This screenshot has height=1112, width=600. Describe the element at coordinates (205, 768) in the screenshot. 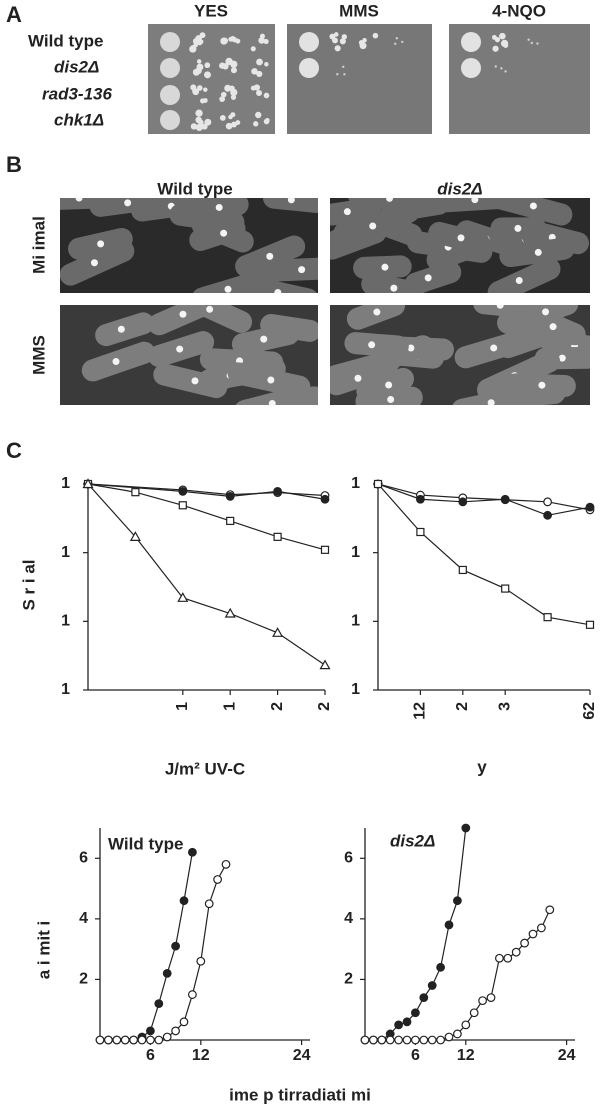

I see `x-axis-label: J/m² UV-C` at that location.